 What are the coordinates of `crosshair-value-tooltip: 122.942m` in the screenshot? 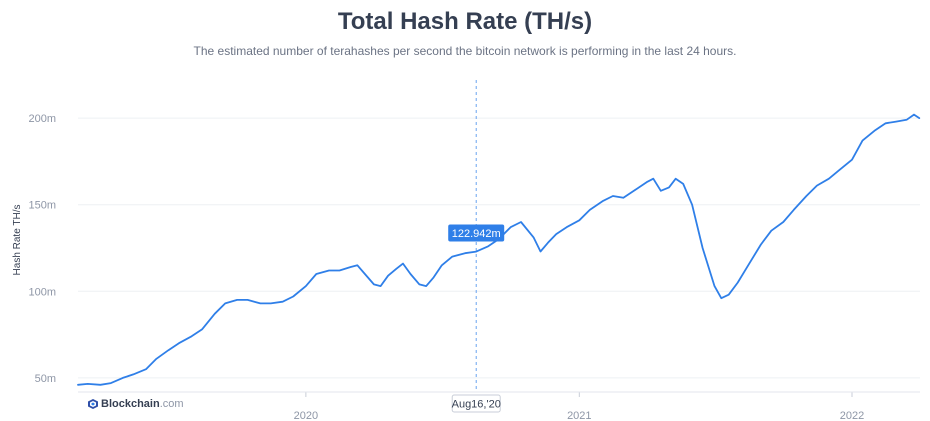 It's located at (476, 233).